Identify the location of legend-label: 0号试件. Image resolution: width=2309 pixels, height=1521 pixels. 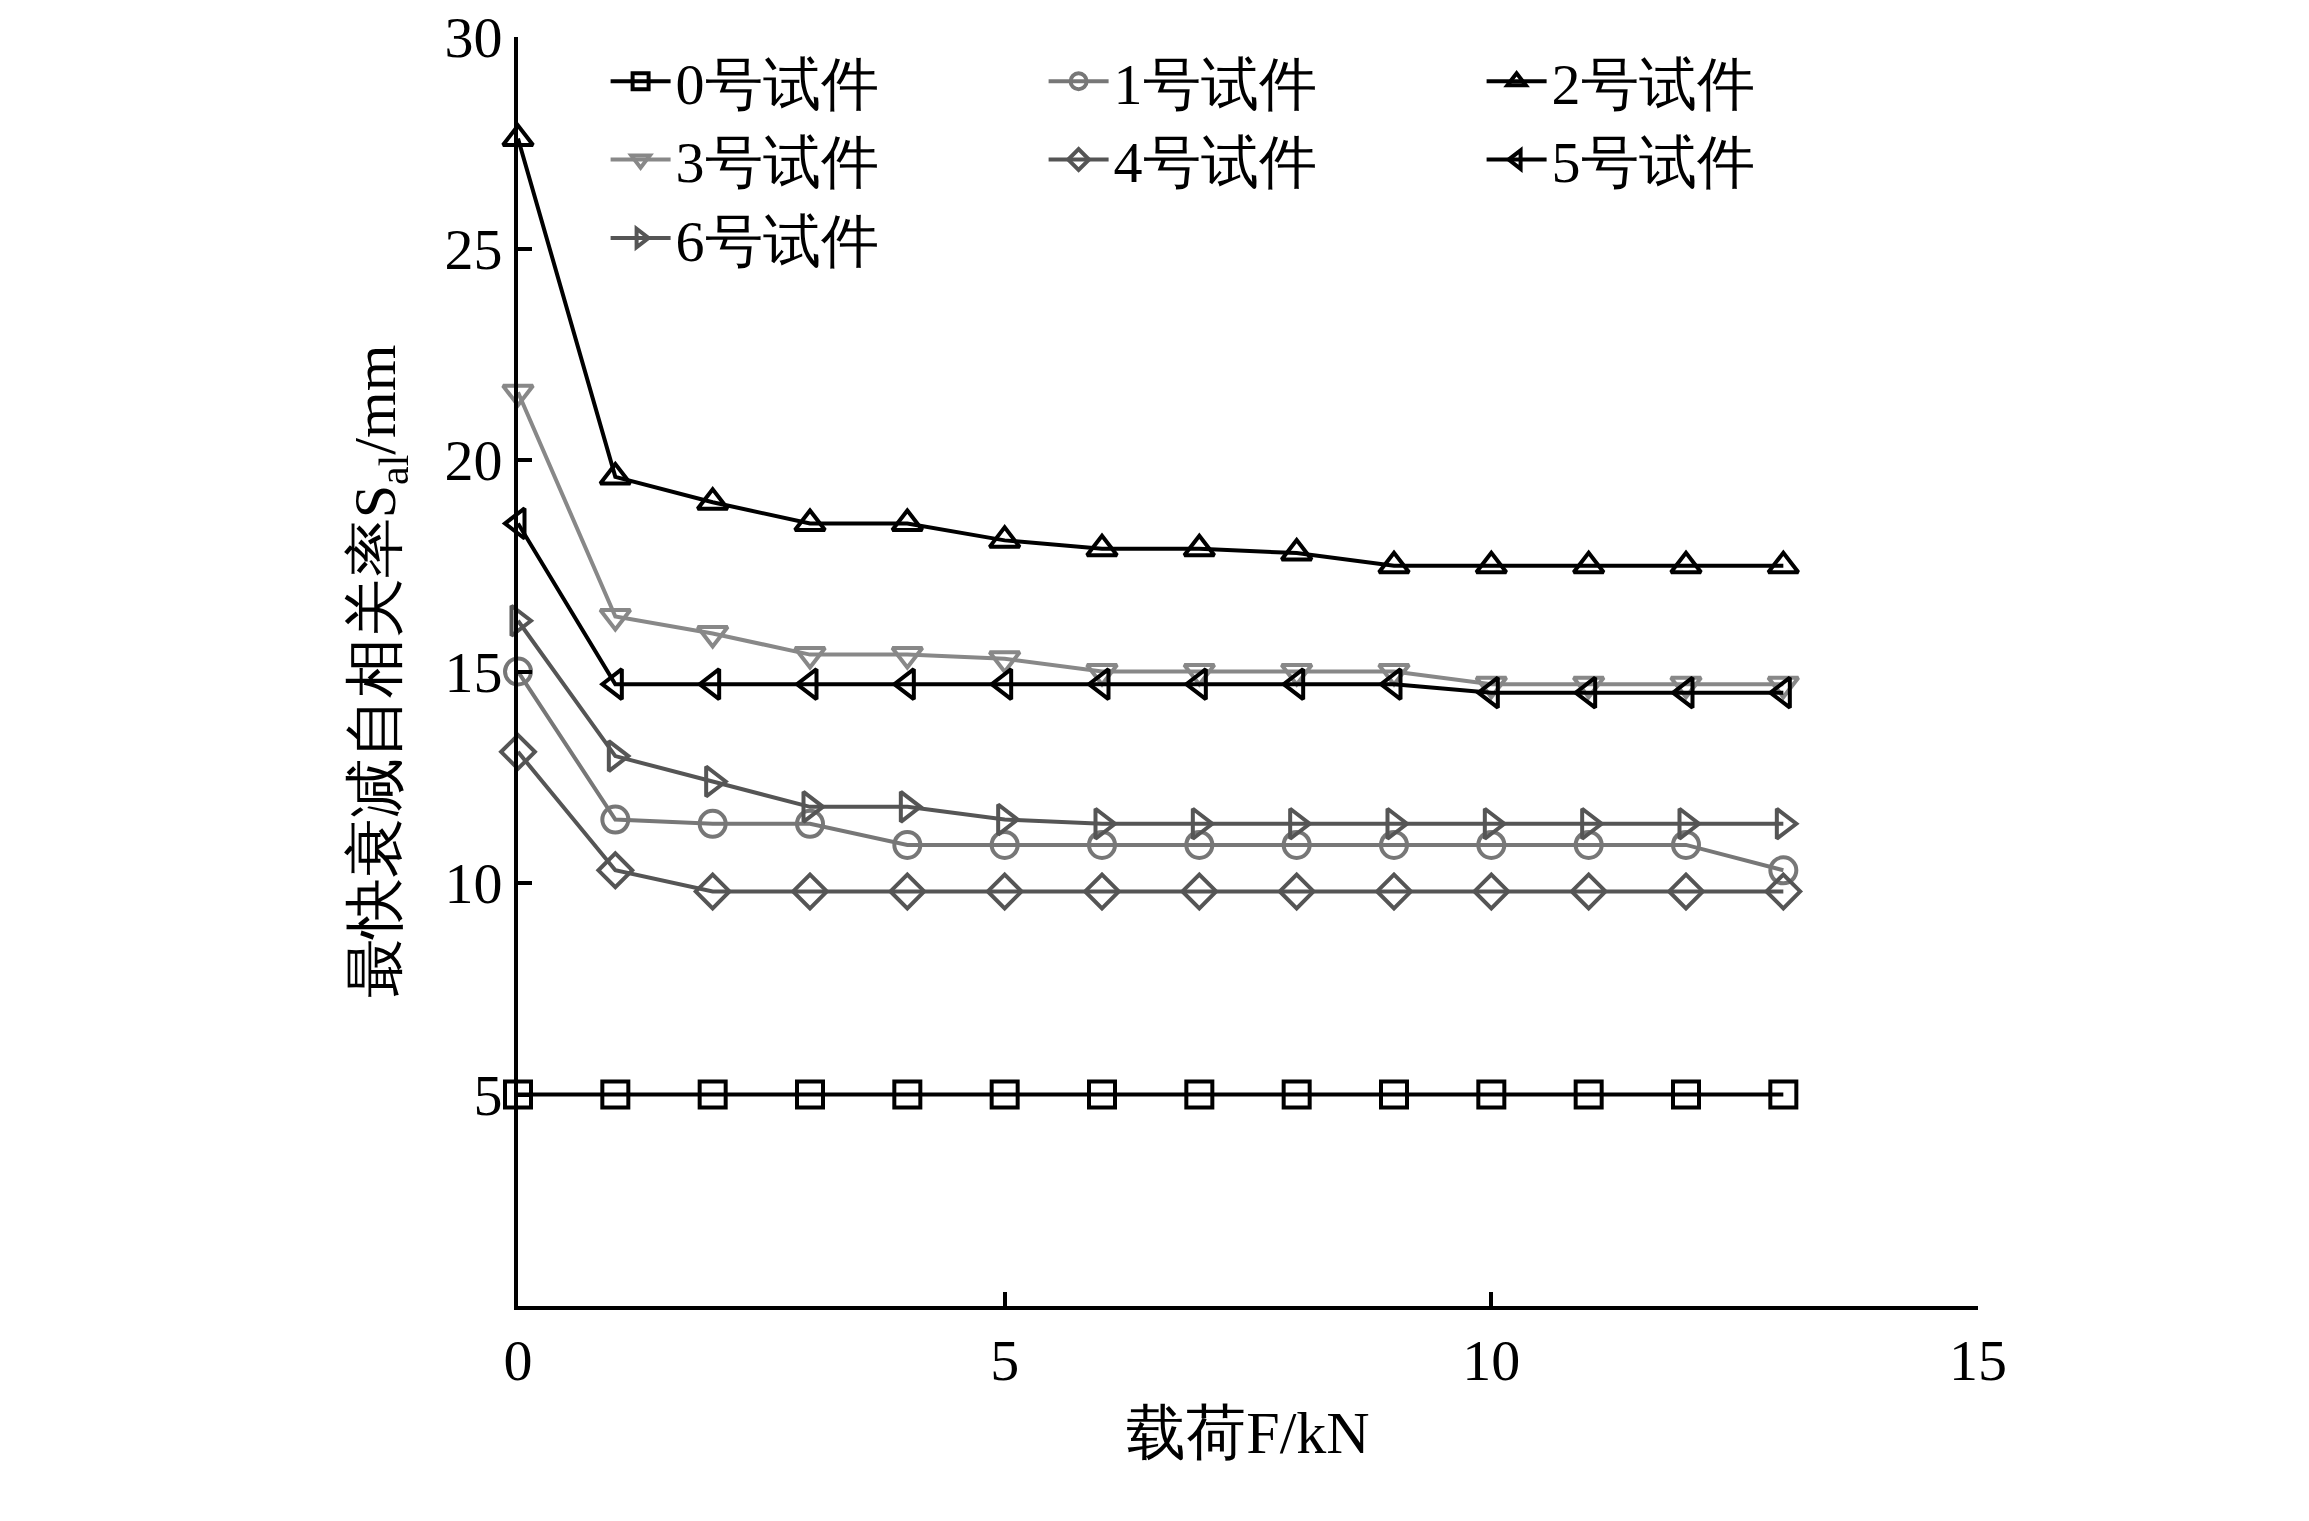
(777, 84).